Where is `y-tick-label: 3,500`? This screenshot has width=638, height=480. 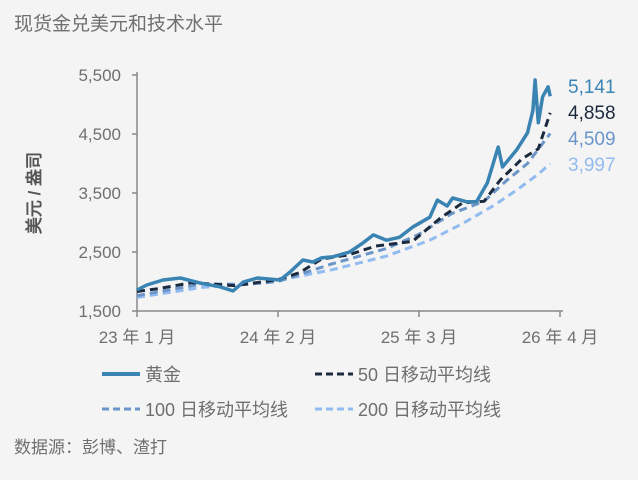 y-tick-label: 3,500 is located at coordinates (99, 193).